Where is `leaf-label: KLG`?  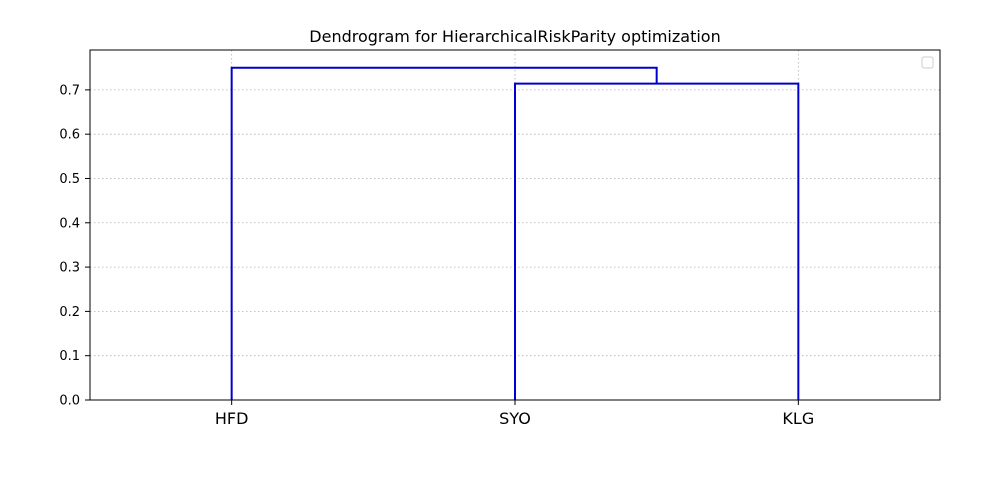
leaf-label: KLG is located at coordinates (798, 418).